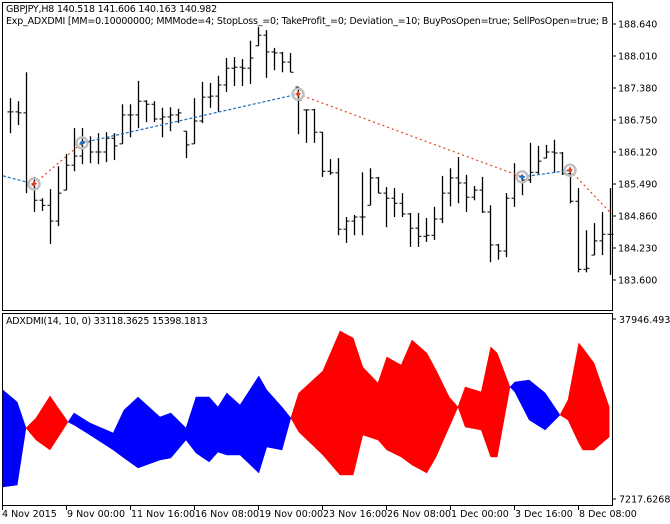  What do you see at coordinates (637, 216) in the screenshot?
I see `price-tick-label: 184.860` at bounding box center [637, 216].